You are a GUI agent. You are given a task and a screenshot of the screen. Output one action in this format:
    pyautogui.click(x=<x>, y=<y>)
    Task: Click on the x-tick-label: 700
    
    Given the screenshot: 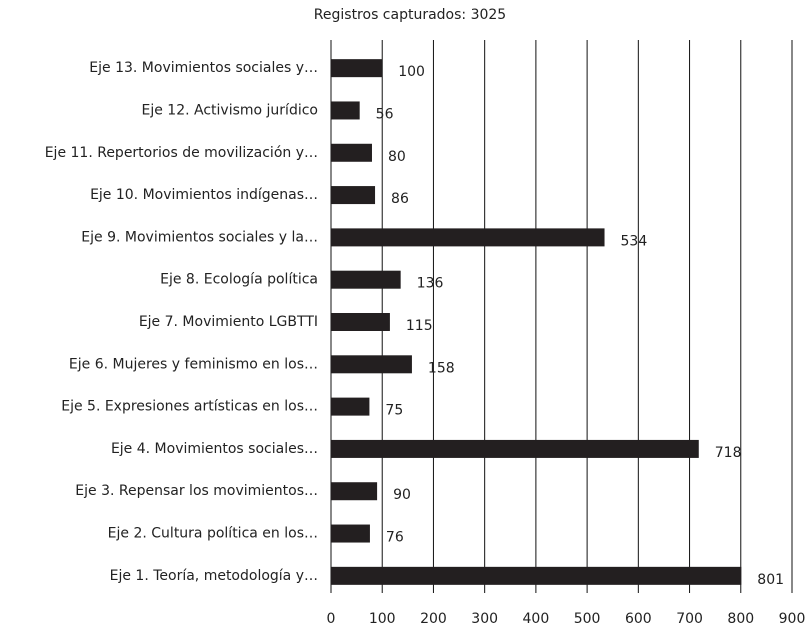 What is the action you would take?
    pyautogui.click(x=689, y=619)
    